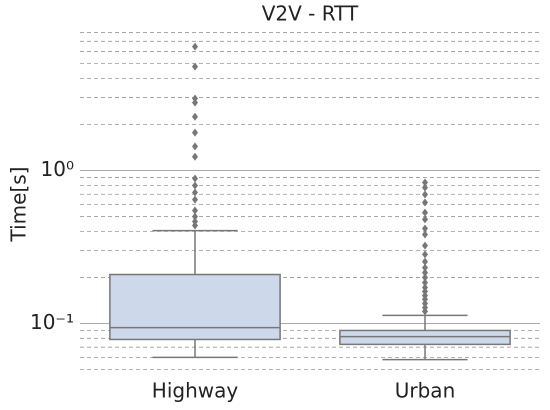 Image resolution: width=550 pixels, height=410 pixels. I want to click on x-tick-label: Urban, so click(425, 391).